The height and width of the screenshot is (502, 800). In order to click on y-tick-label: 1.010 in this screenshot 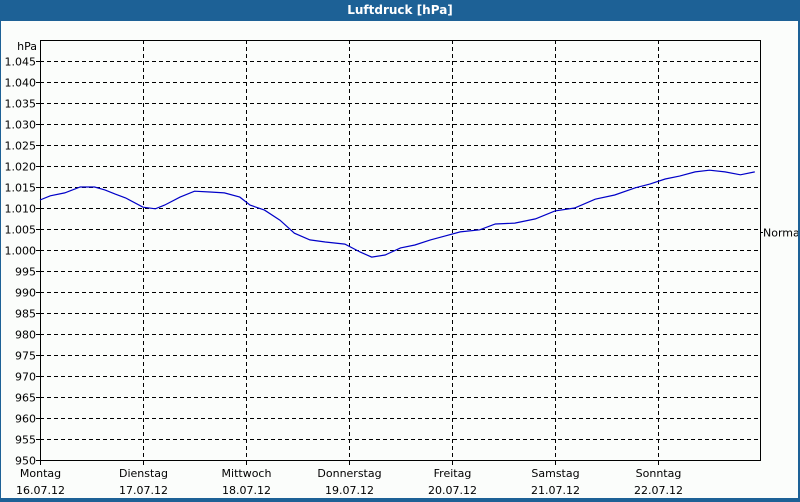, I will do `click(21, 209)`.